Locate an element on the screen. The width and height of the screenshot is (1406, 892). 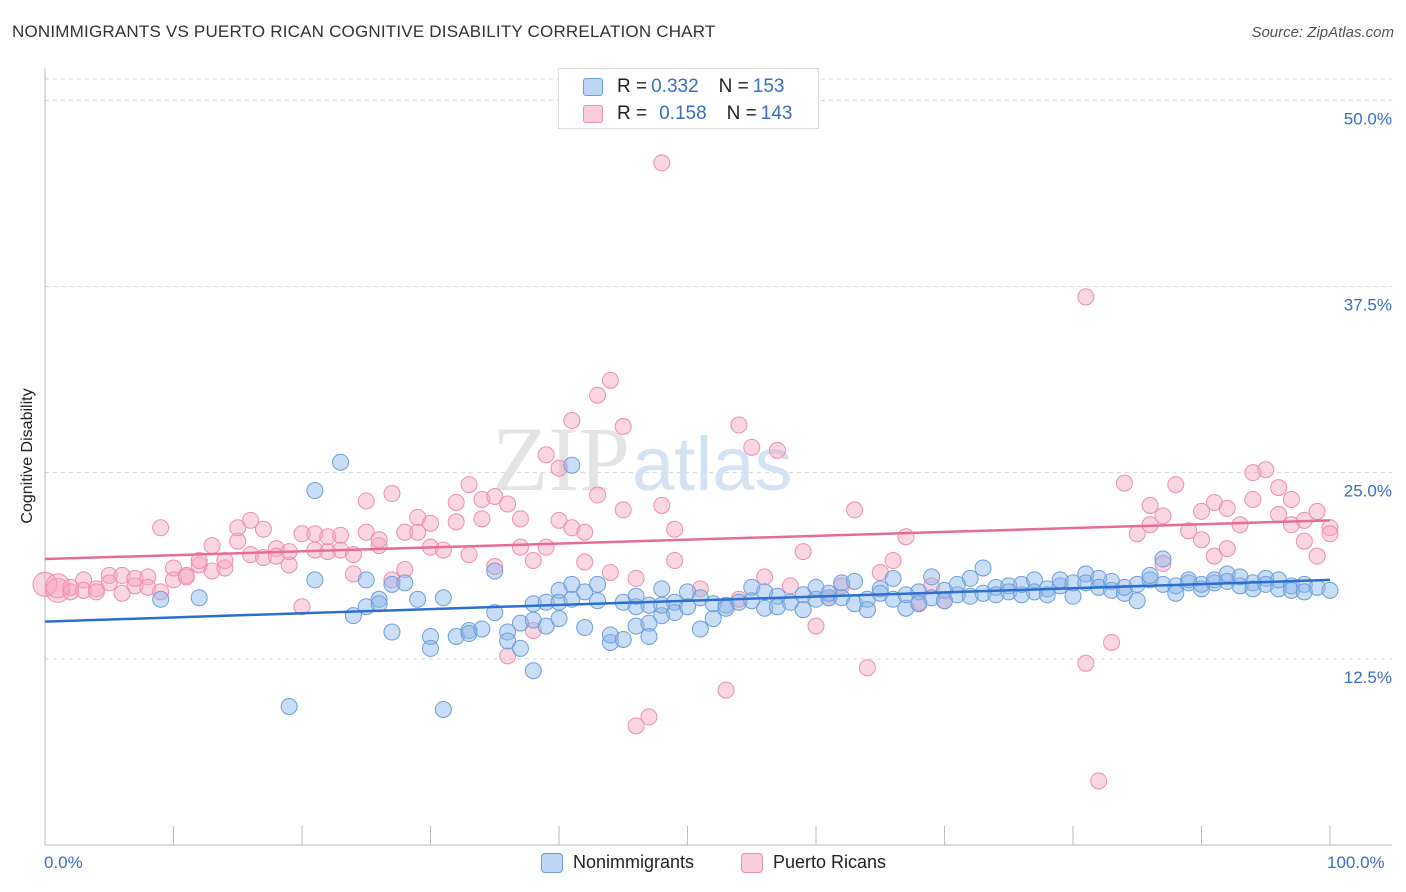
y-tick-label: 50.0% is located at coordinates (1368, 118).